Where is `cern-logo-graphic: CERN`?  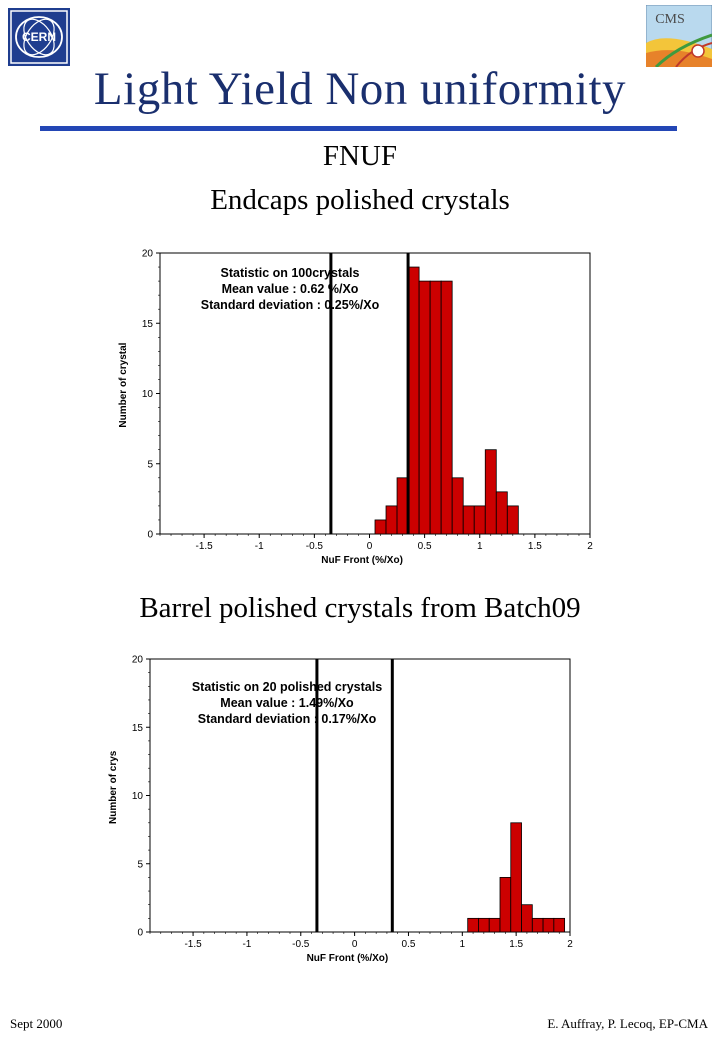 cern-logo-graphic: CERN is located at coordinates (39, 37).